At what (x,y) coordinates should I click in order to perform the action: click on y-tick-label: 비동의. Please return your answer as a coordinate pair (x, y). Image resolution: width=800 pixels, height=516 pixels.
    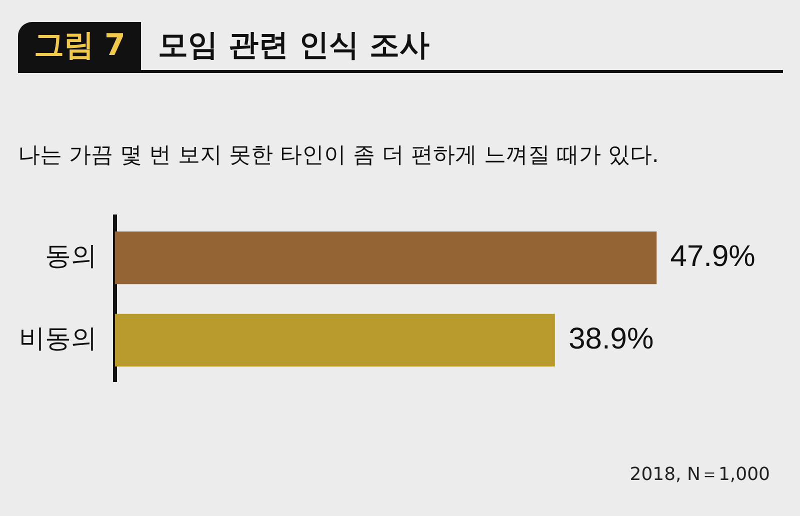
    Looking at the image, I should click on (58, 339).